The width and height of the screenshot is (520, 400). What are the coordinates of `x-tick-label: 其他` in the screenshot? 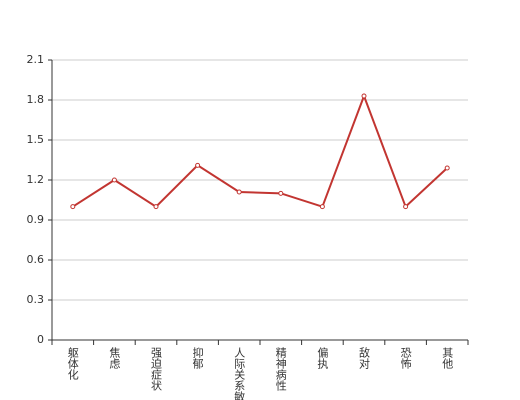 It's located at (447, 358).